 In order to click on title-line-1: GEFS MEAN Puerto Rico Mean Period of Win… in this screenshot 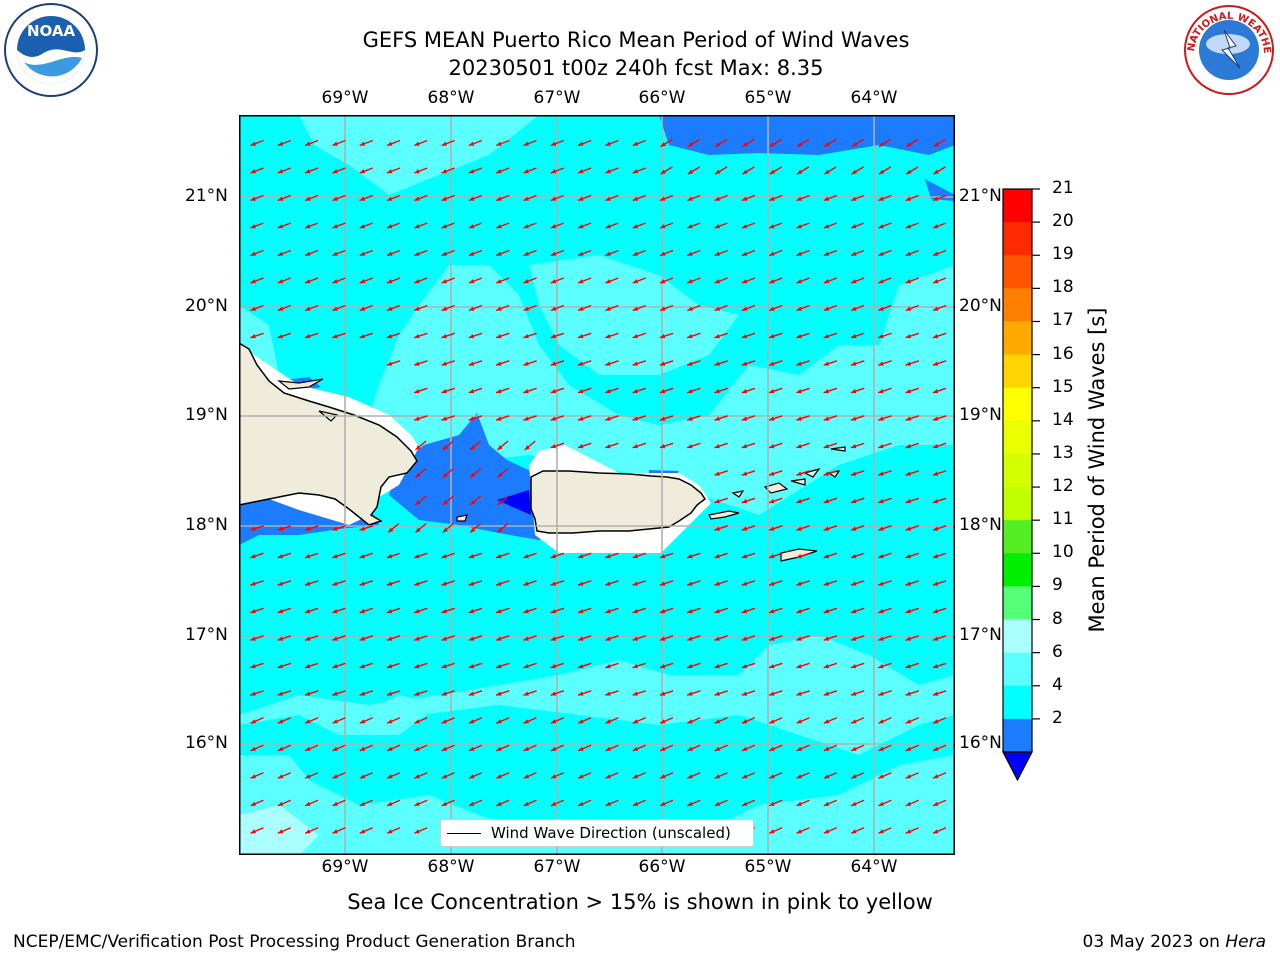, I will do `click(636, 40)`.